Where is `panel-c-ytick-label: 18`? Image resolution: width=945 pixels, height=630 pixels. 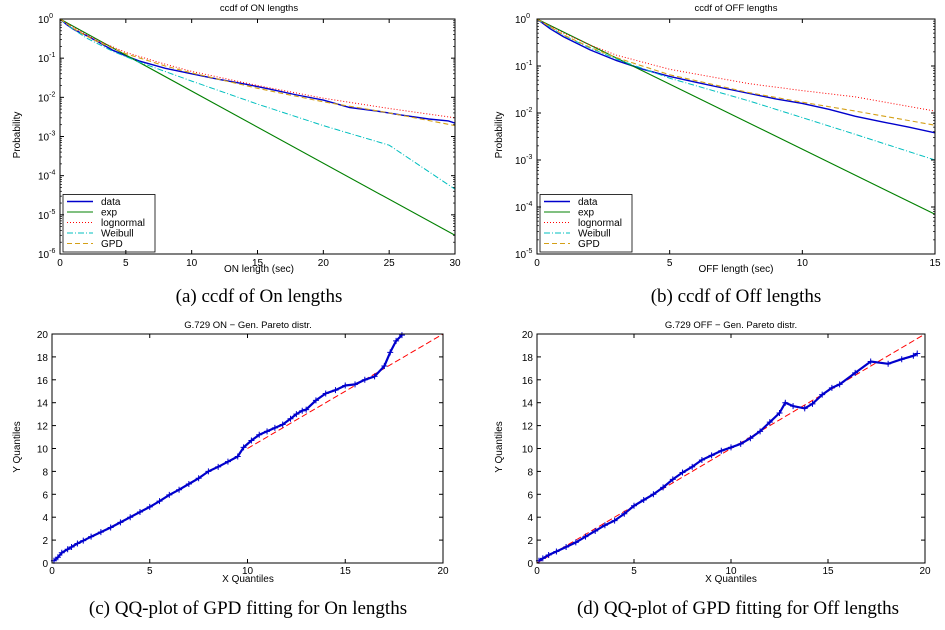
panel-c-ytick-label: 18 is located at coordinates (43, 358).